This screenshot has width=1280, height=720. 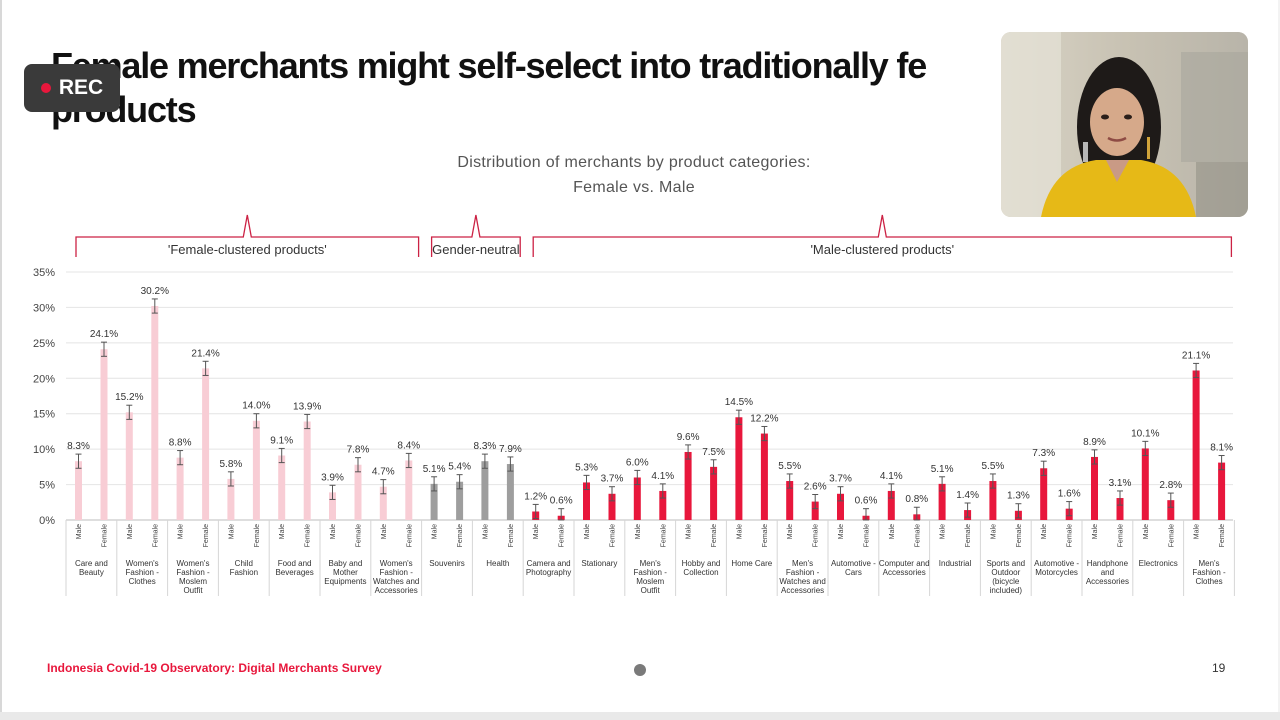 What do you see at coordinates (44, 450) in the screenshot?
I see `y-tick-label: 10%` at bounding box center [44, 450].